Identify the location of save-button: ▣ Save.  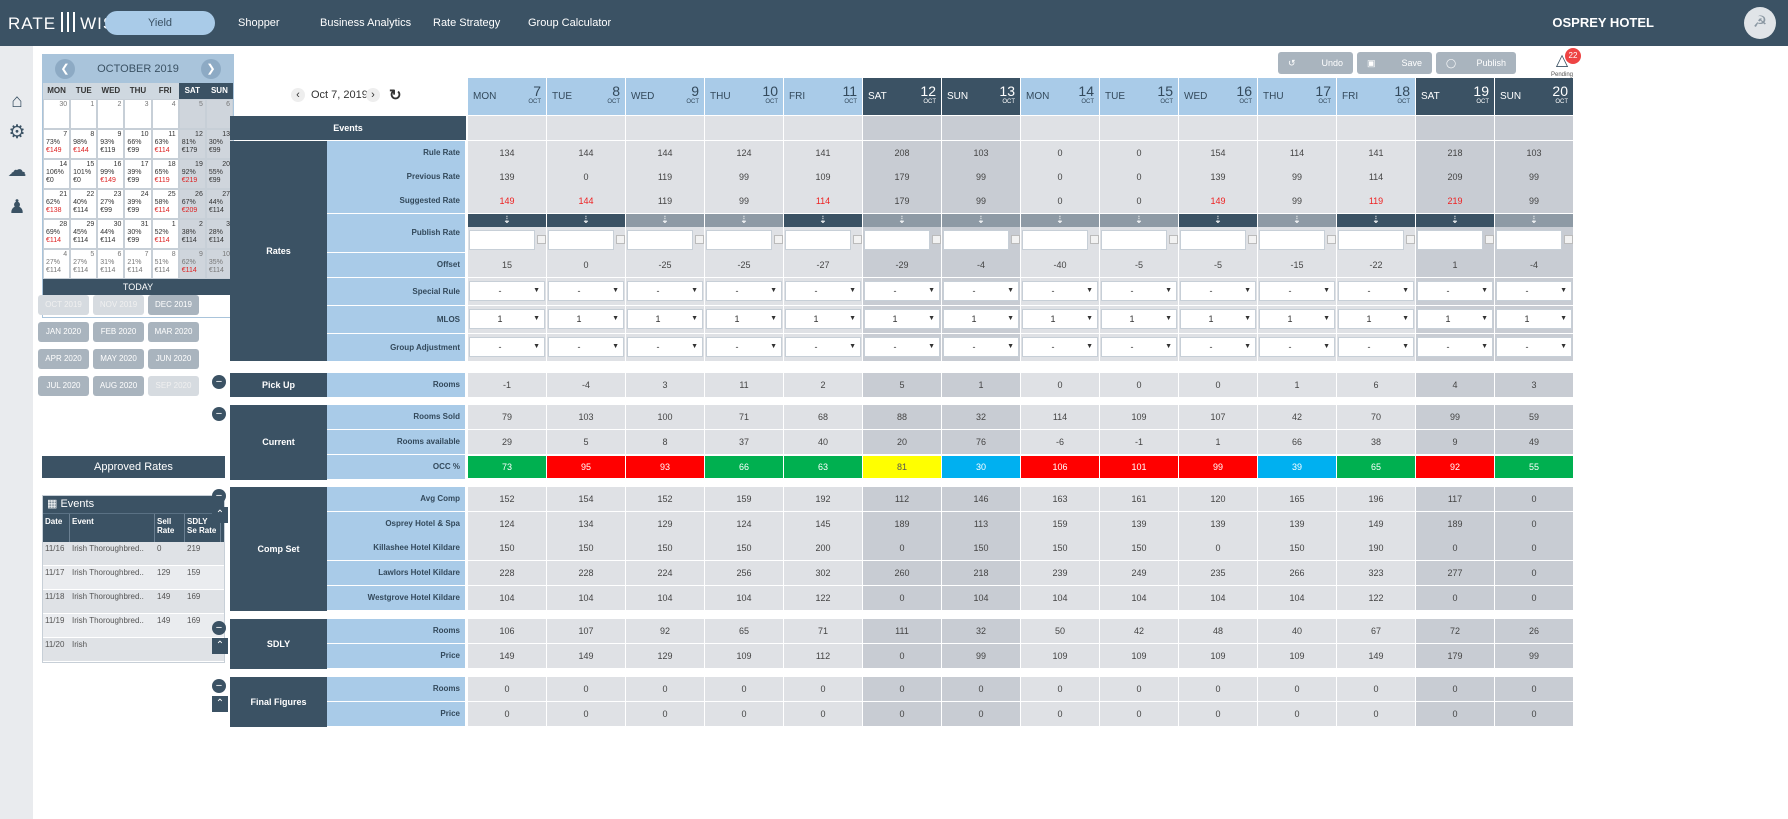
(1394, 63).